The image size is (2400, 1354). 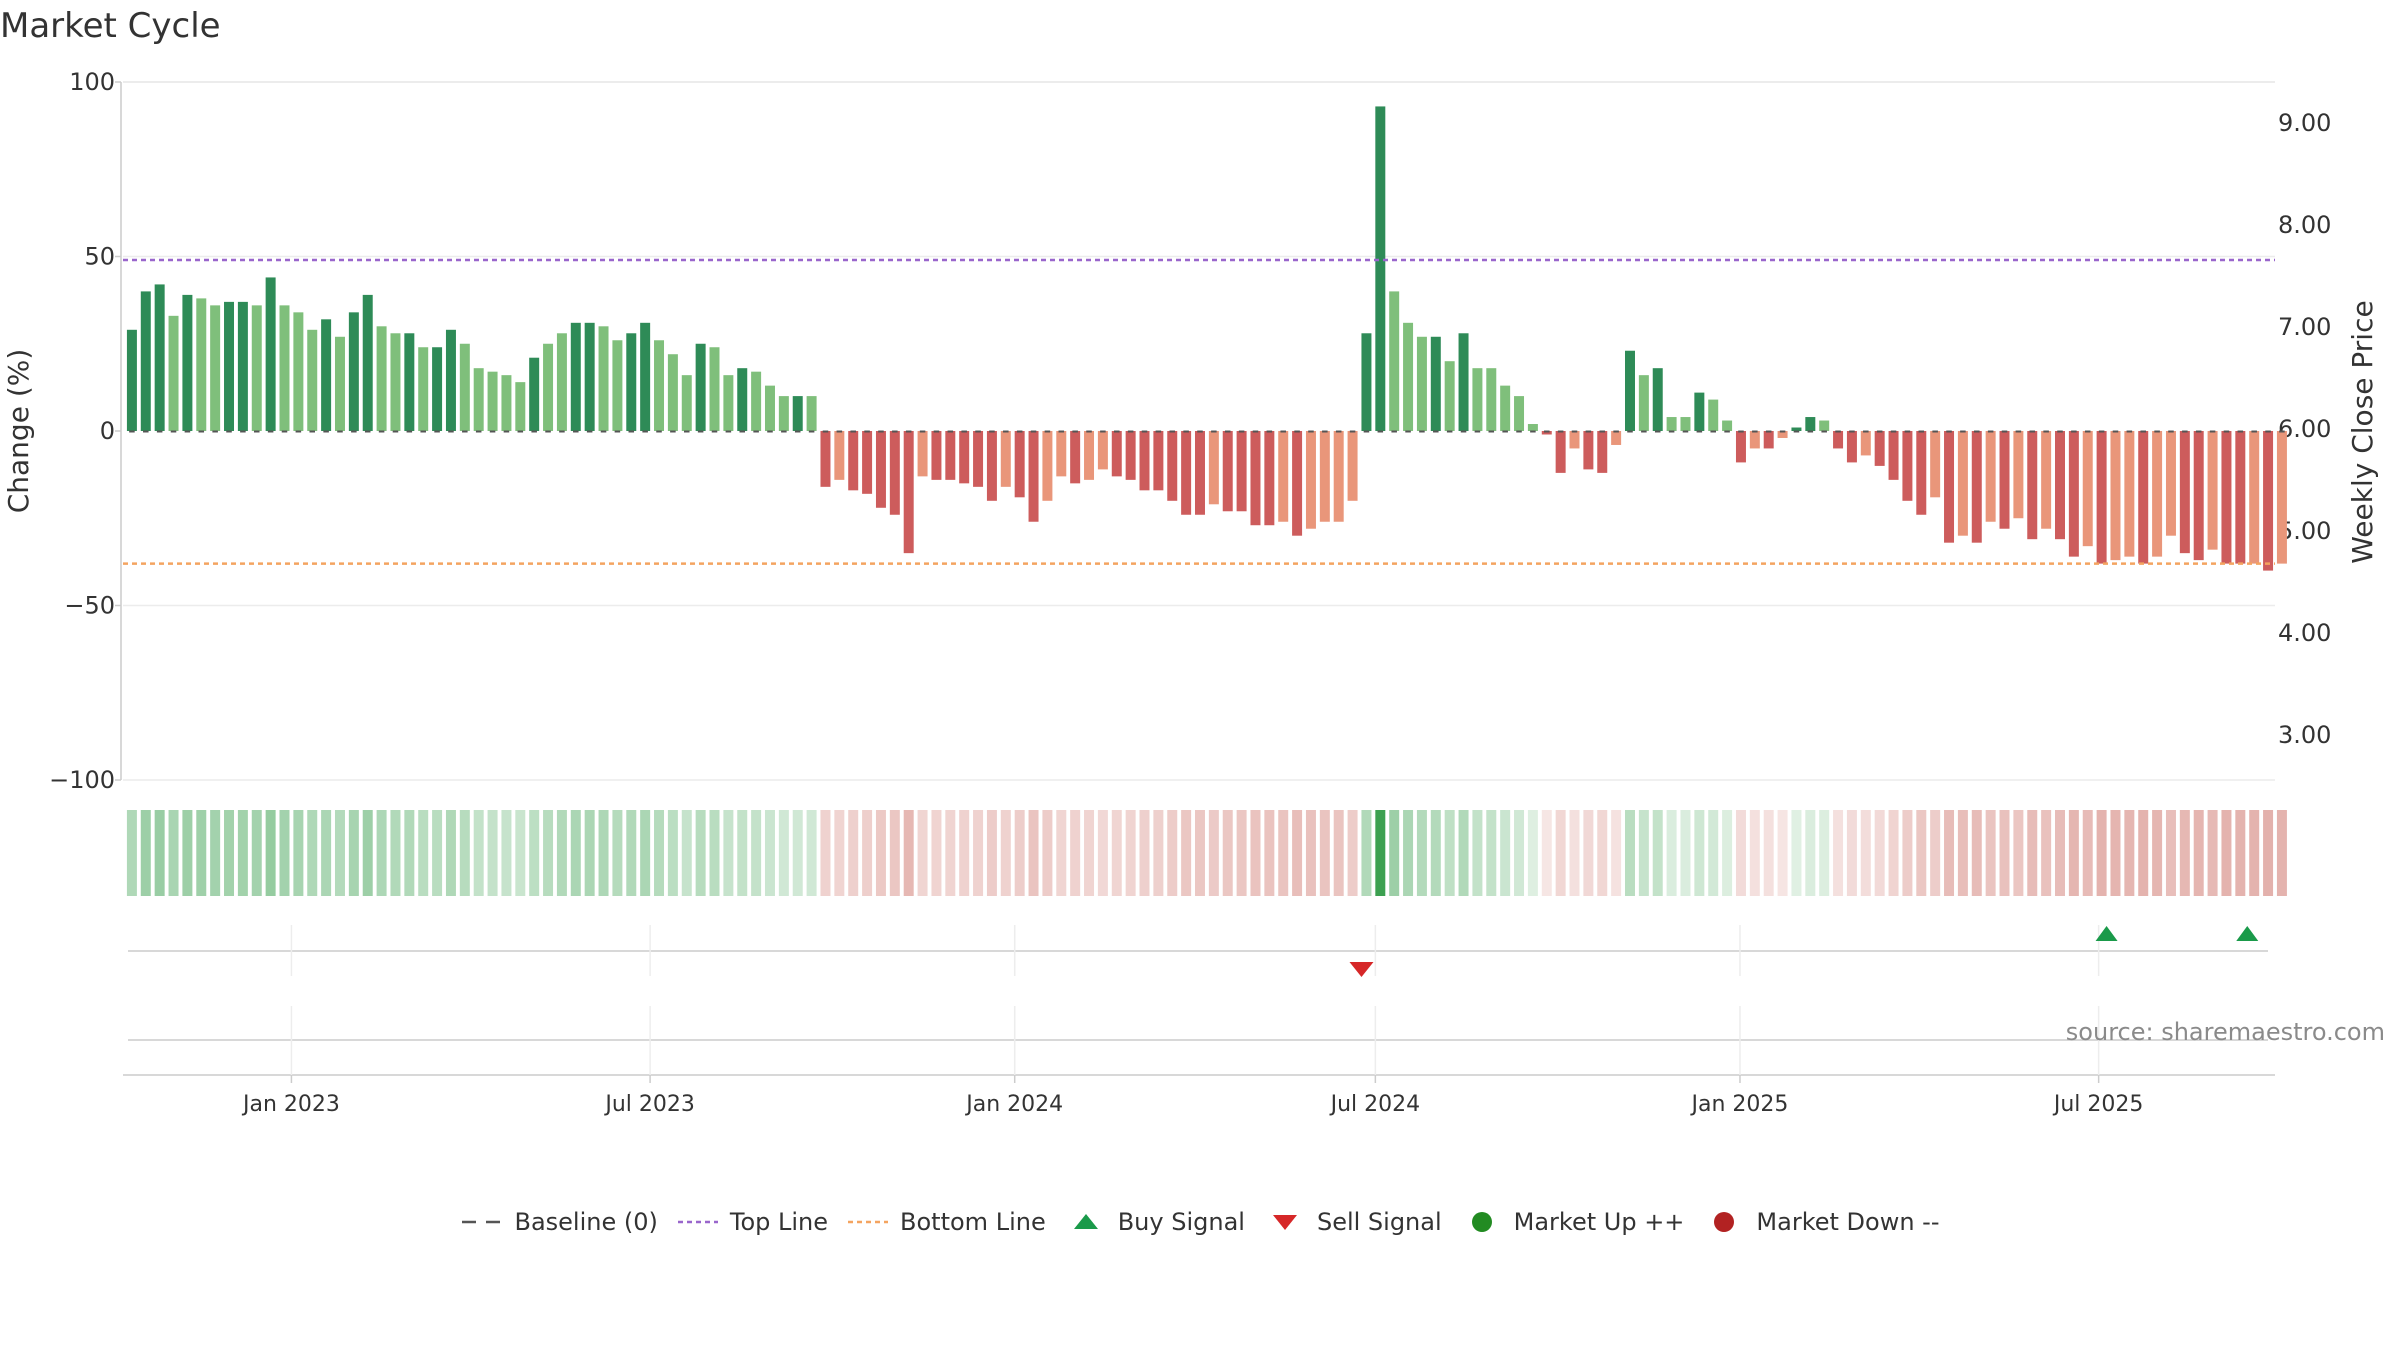 What do you see at coordinates (946, 1222) in the screenshot?
I see `legend-item: Bottom Line` at bounding box center [946, 1222].